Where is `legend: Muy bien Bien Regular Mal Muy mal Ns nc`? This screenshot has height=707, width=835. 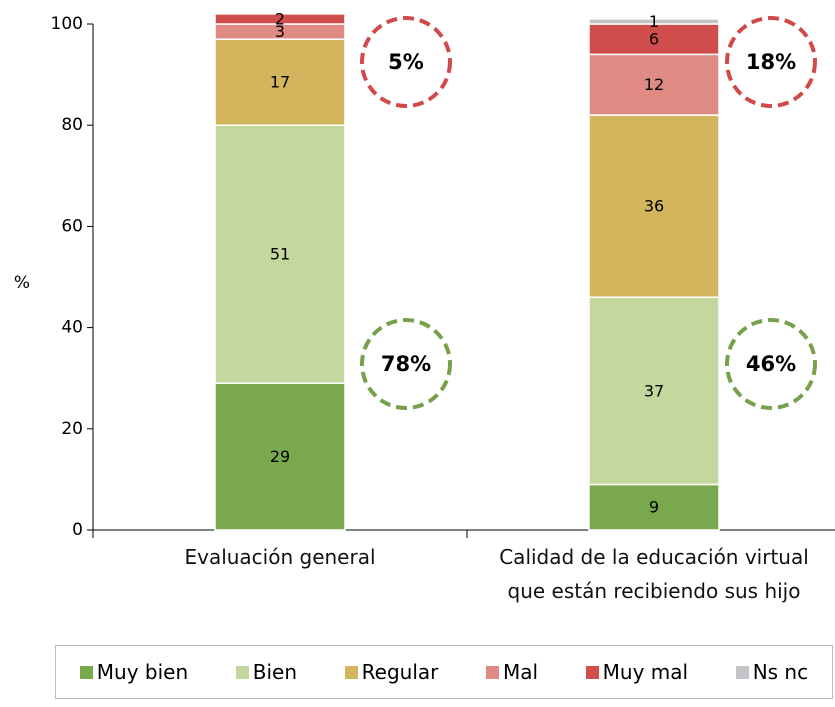 legend: Muy bien Bien Regular Mal Muy mal Ns nc is located at coordinates (444, 672).